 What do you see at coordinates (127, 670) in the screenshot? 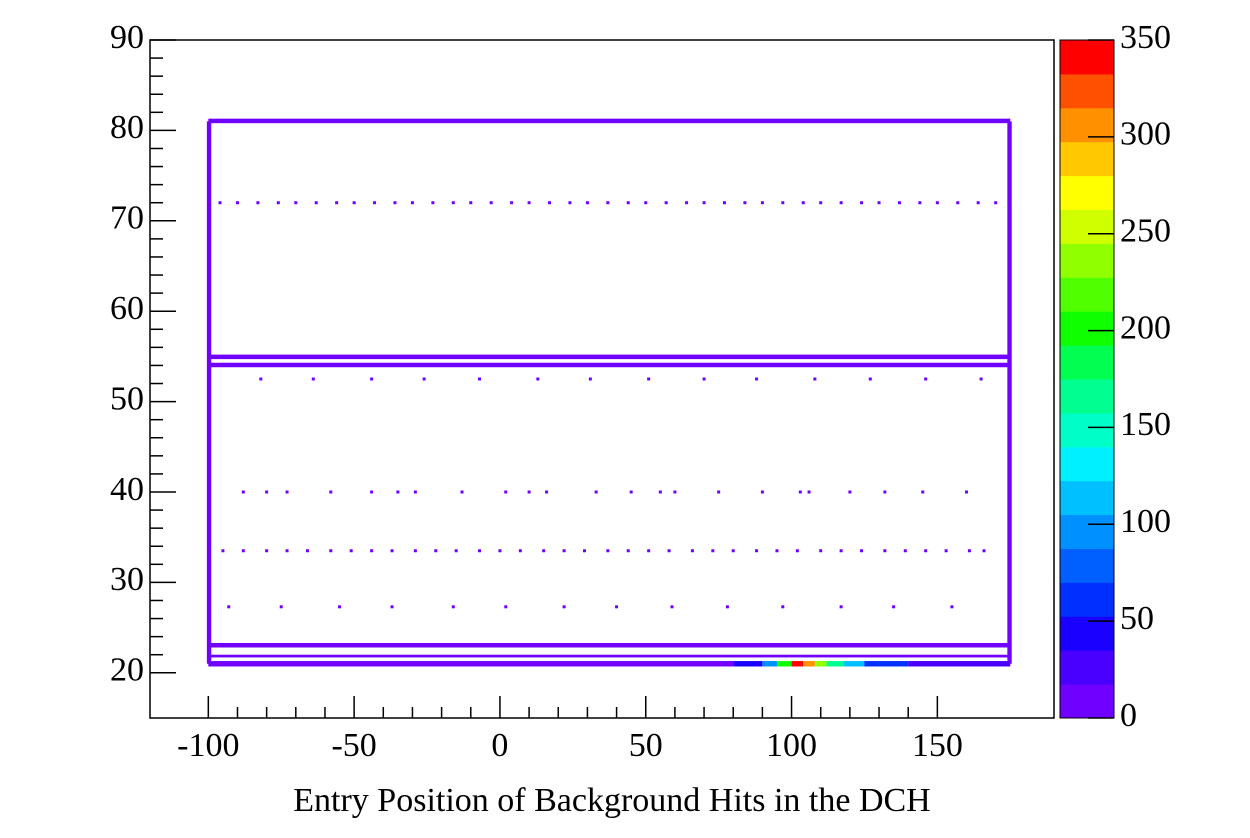
I see `y-tick-label: 20` at bounding box center [127, 670].